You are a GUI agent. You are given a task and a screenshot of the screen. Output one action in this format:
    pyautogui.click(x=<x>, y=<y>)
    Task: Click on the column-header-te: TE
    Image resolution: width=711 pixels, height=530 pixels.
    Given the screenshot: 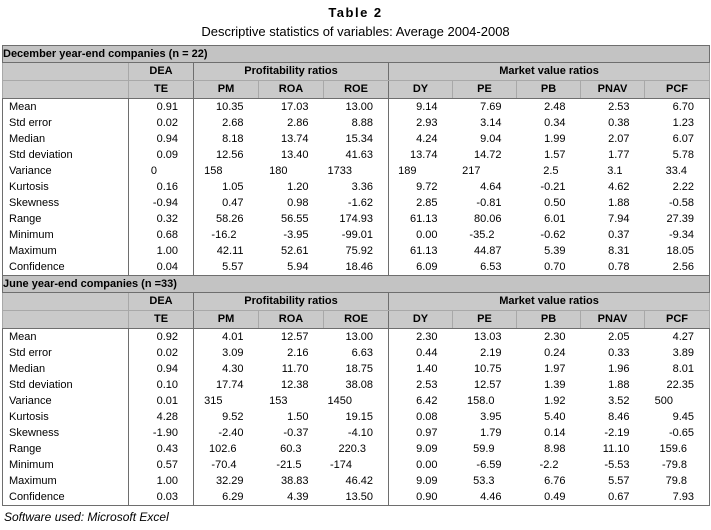 What is the action you would take?
    pyautogui.click(x=161, y=89)
    